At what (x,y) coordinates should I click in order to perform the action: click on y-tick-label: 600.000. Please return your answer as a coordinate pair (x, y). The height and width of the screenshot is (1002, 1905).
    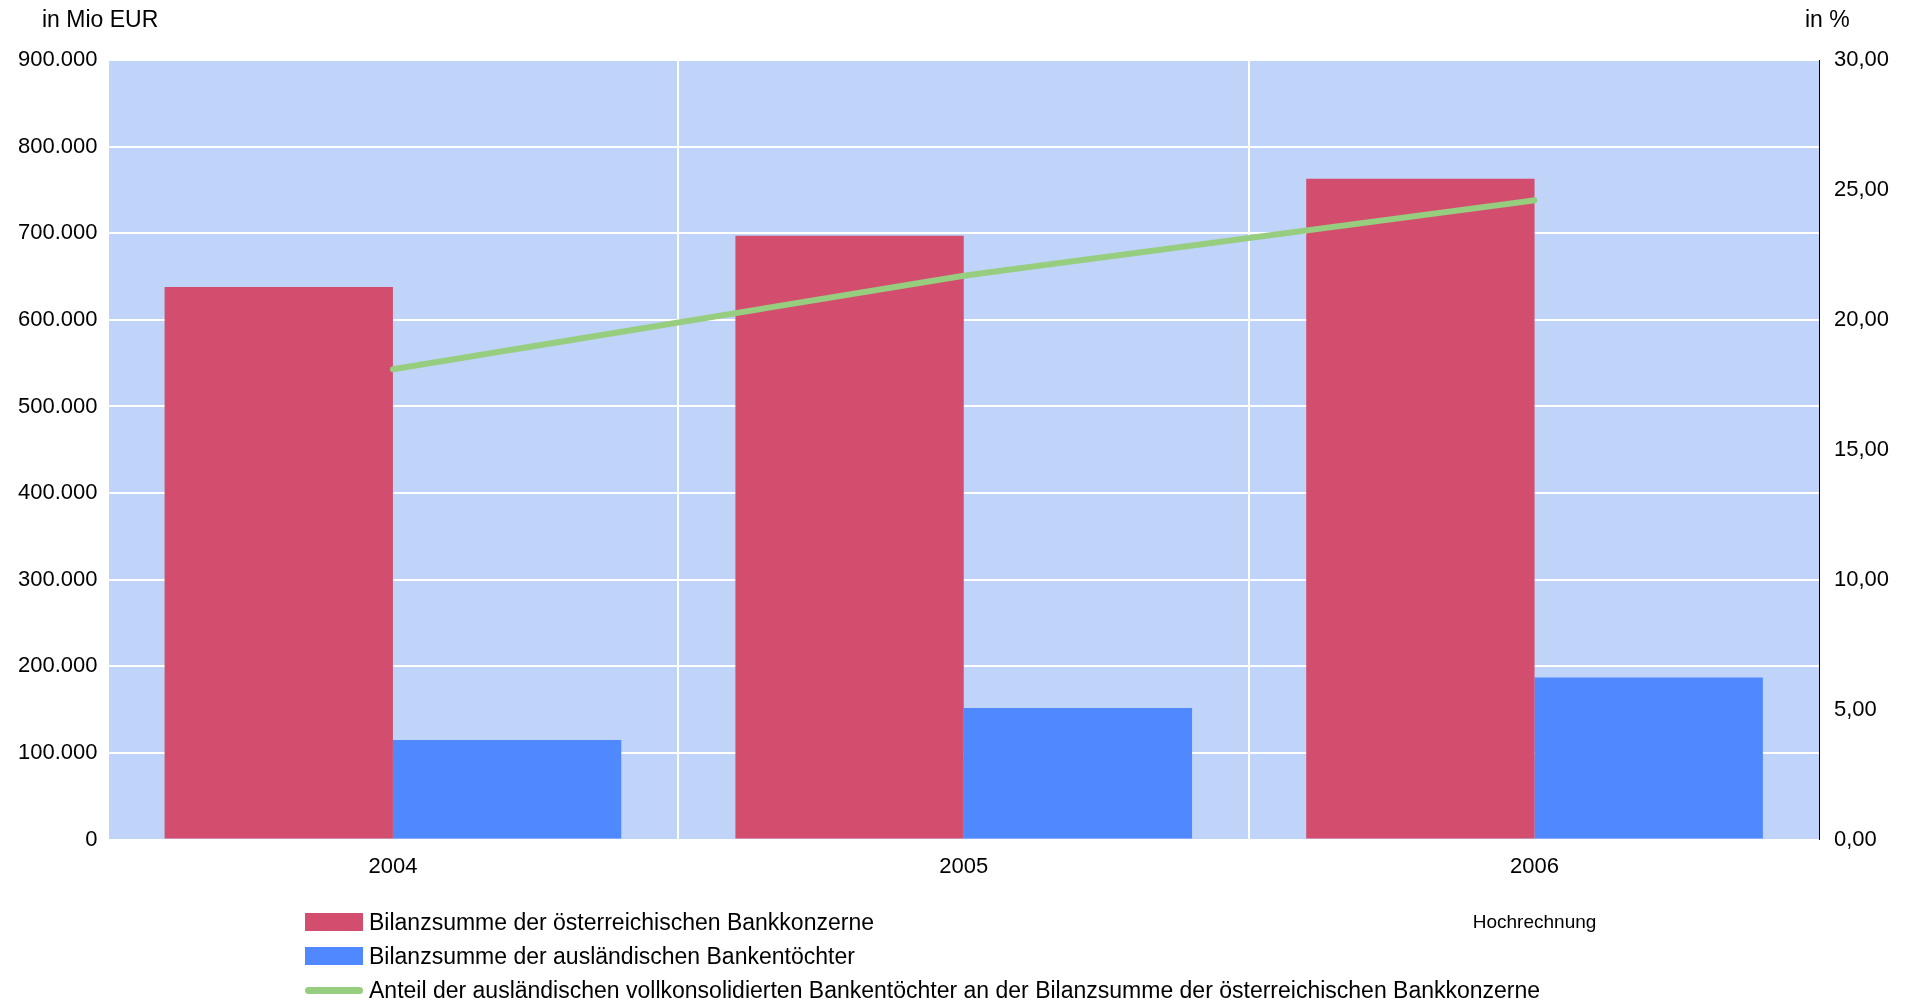
    Looking at the image, I should click on (57, 318).